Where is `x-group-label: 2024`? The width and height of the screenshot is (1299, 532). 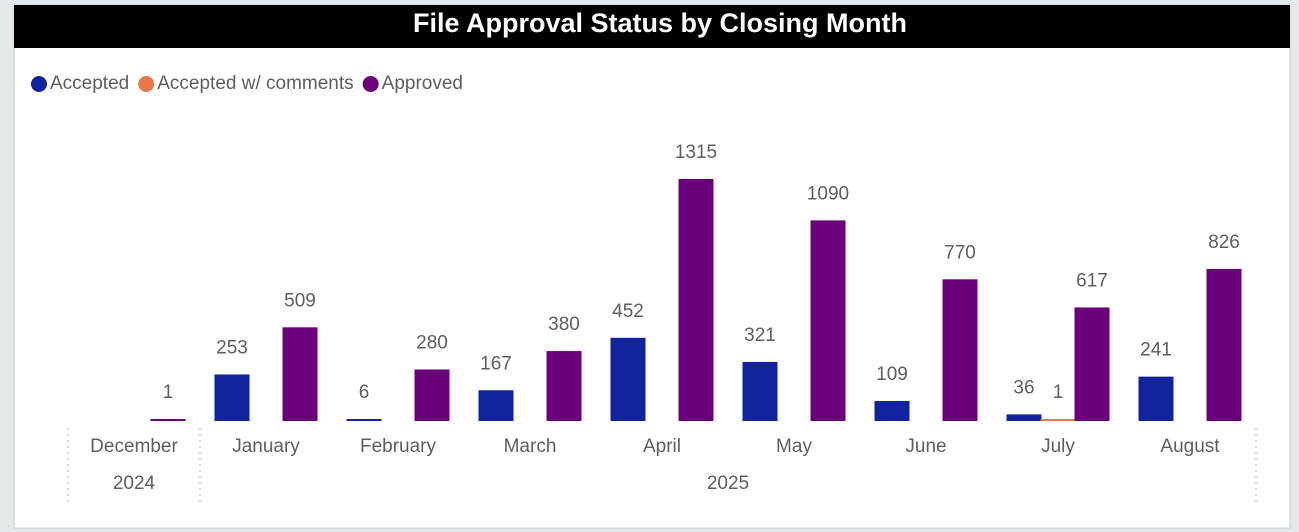 x-group-label: 2024 is located at coordinates (134, 483).